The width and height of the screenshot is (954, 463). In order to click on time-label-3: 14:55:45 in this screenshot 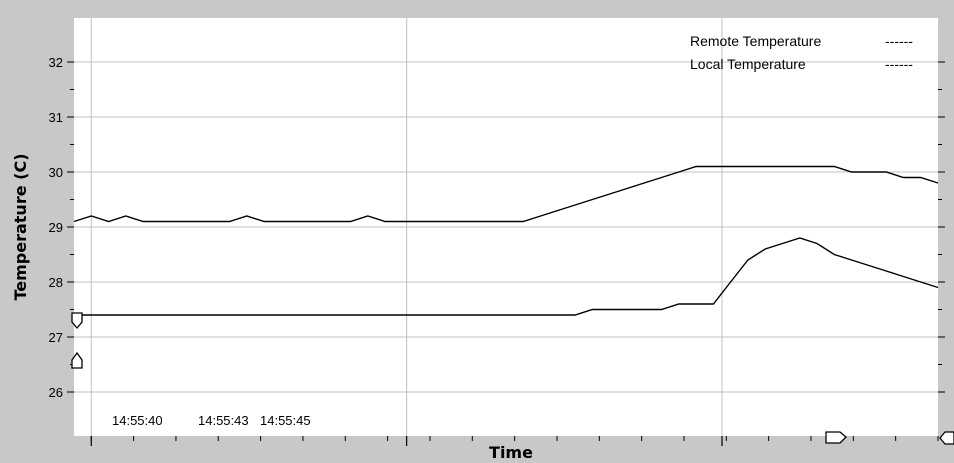, I will do `click(285, 420)`.